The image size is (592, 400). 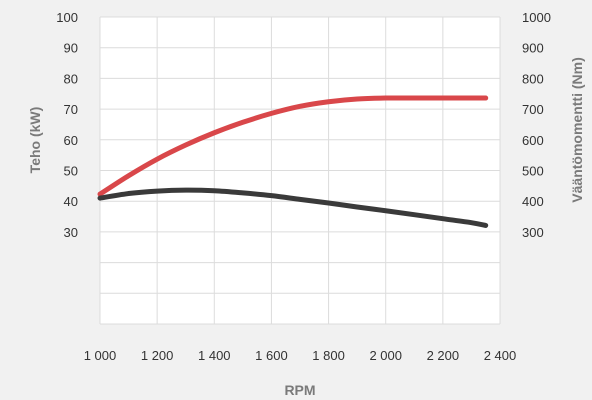 I want to click on left-y-tick-labels: 30 40 50 60 70 80 90 100, so click(x=67, y=125).